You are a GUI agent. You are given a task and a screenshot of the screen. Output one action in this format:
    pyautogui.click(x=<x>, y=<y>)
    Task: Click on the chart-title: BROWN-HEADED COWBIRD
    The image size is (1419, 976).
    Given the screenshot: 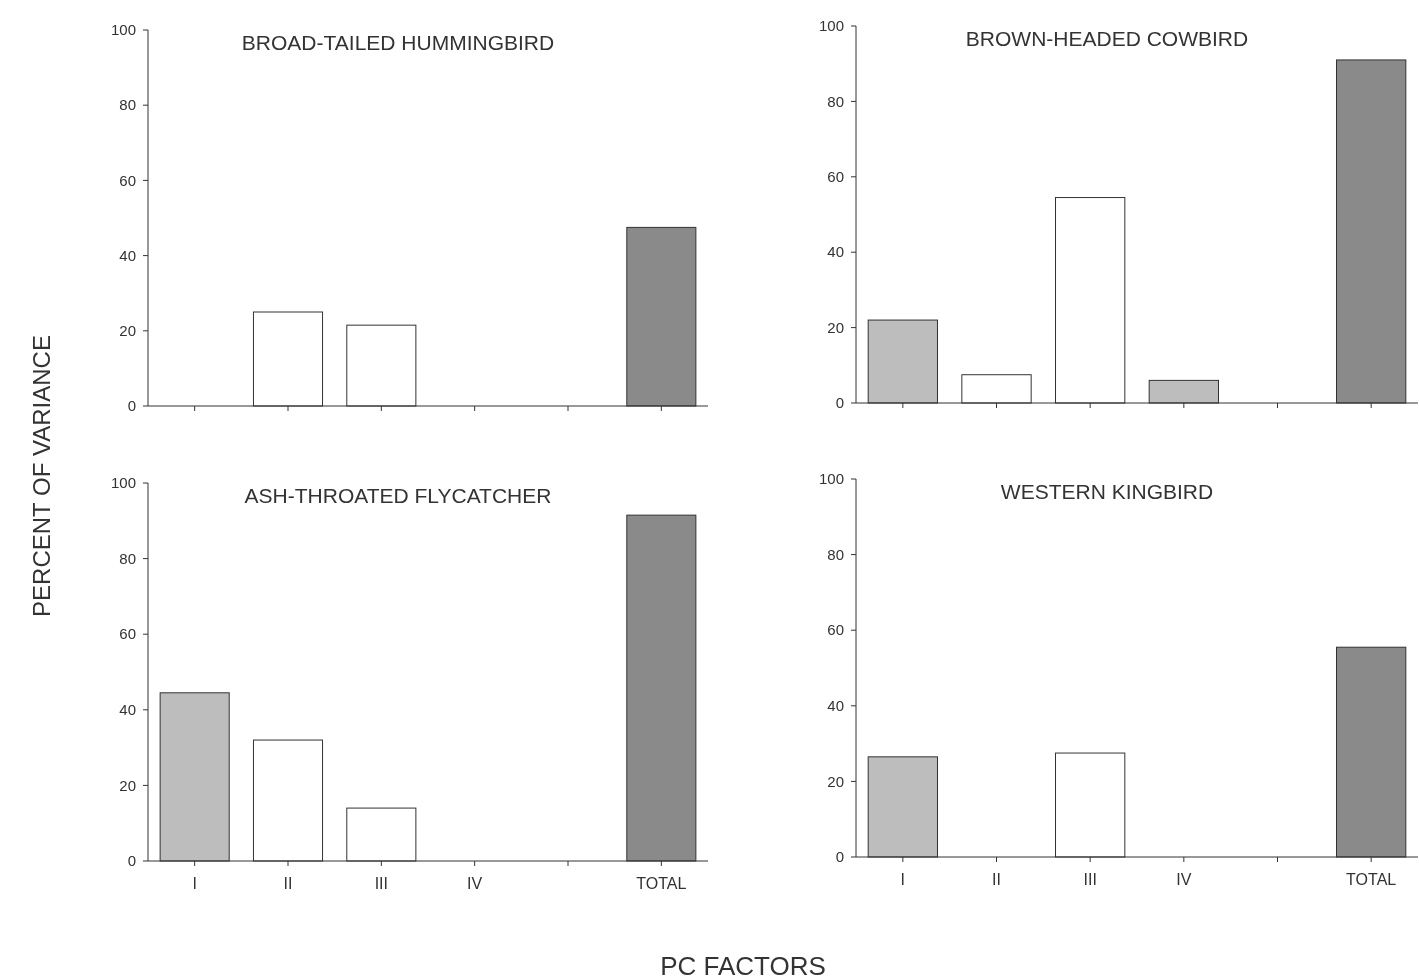 What is the action you would take?
    pyautogui.click(x=1107, y=38)
    